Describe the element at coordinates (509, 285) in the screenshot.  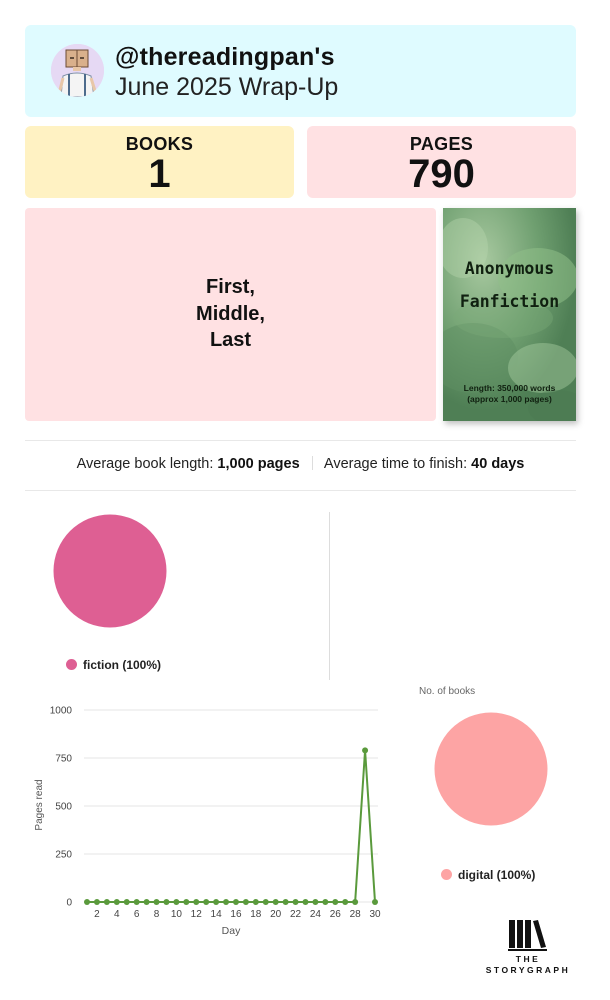
I see `cover-title: Anonymous Fanfiction` at that location.